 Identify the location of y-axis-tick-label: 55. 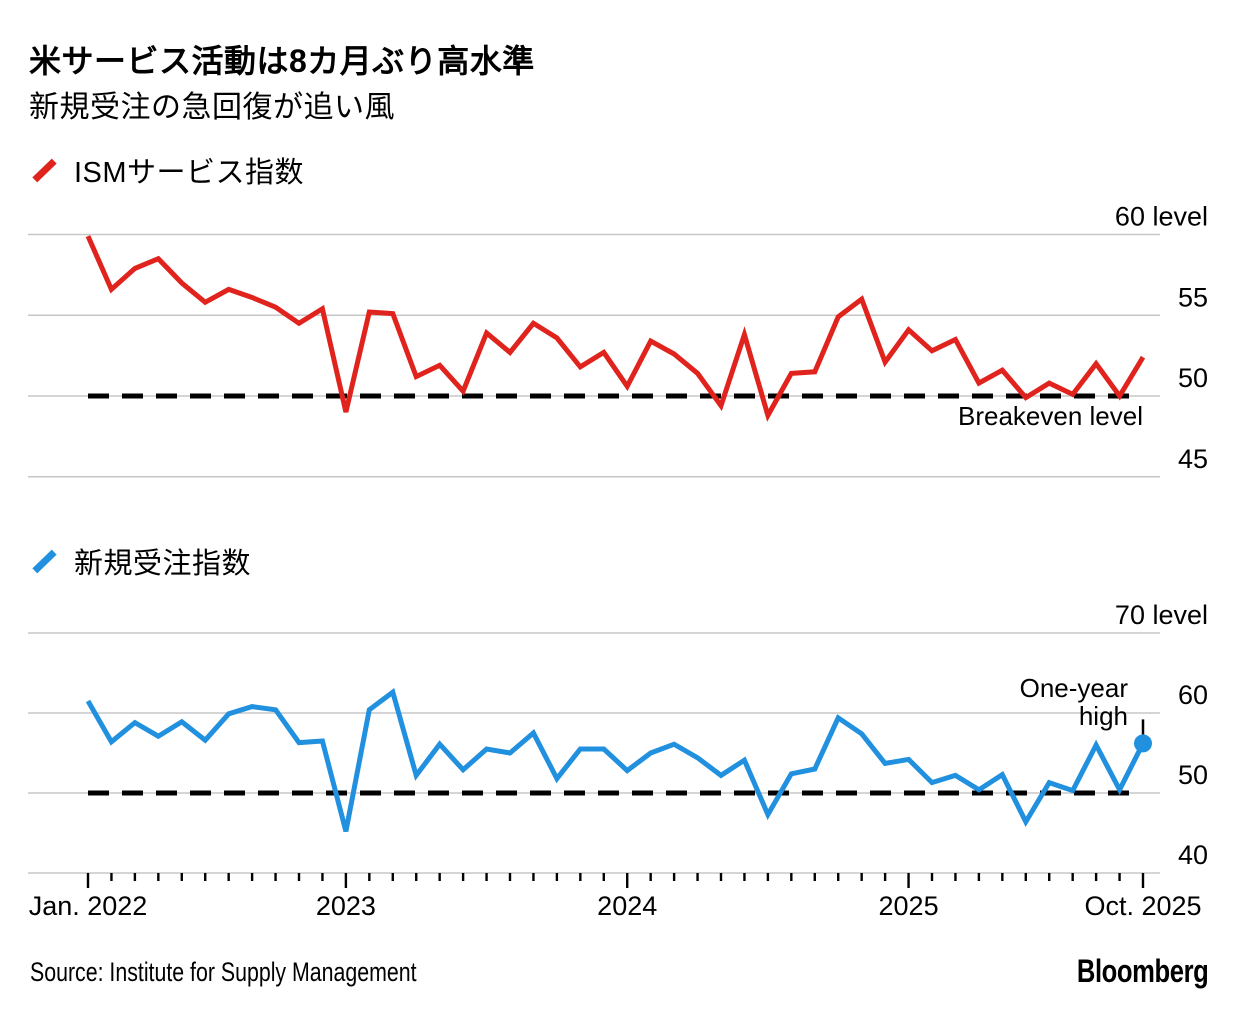
(1193, 297).